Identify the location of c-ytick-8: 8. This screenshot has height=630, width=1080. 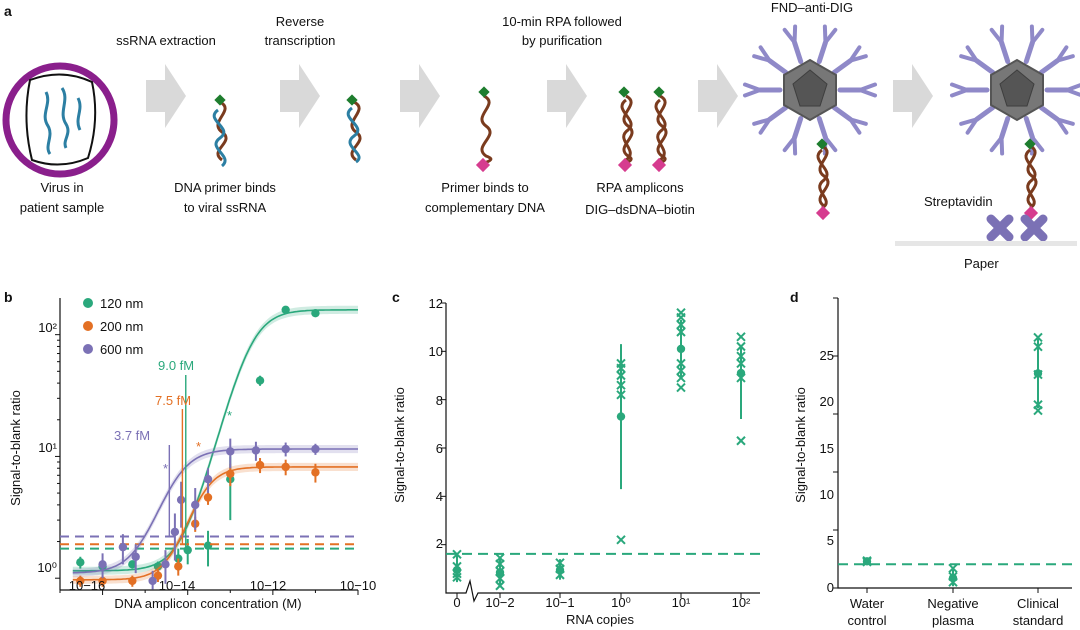
(439, 400).